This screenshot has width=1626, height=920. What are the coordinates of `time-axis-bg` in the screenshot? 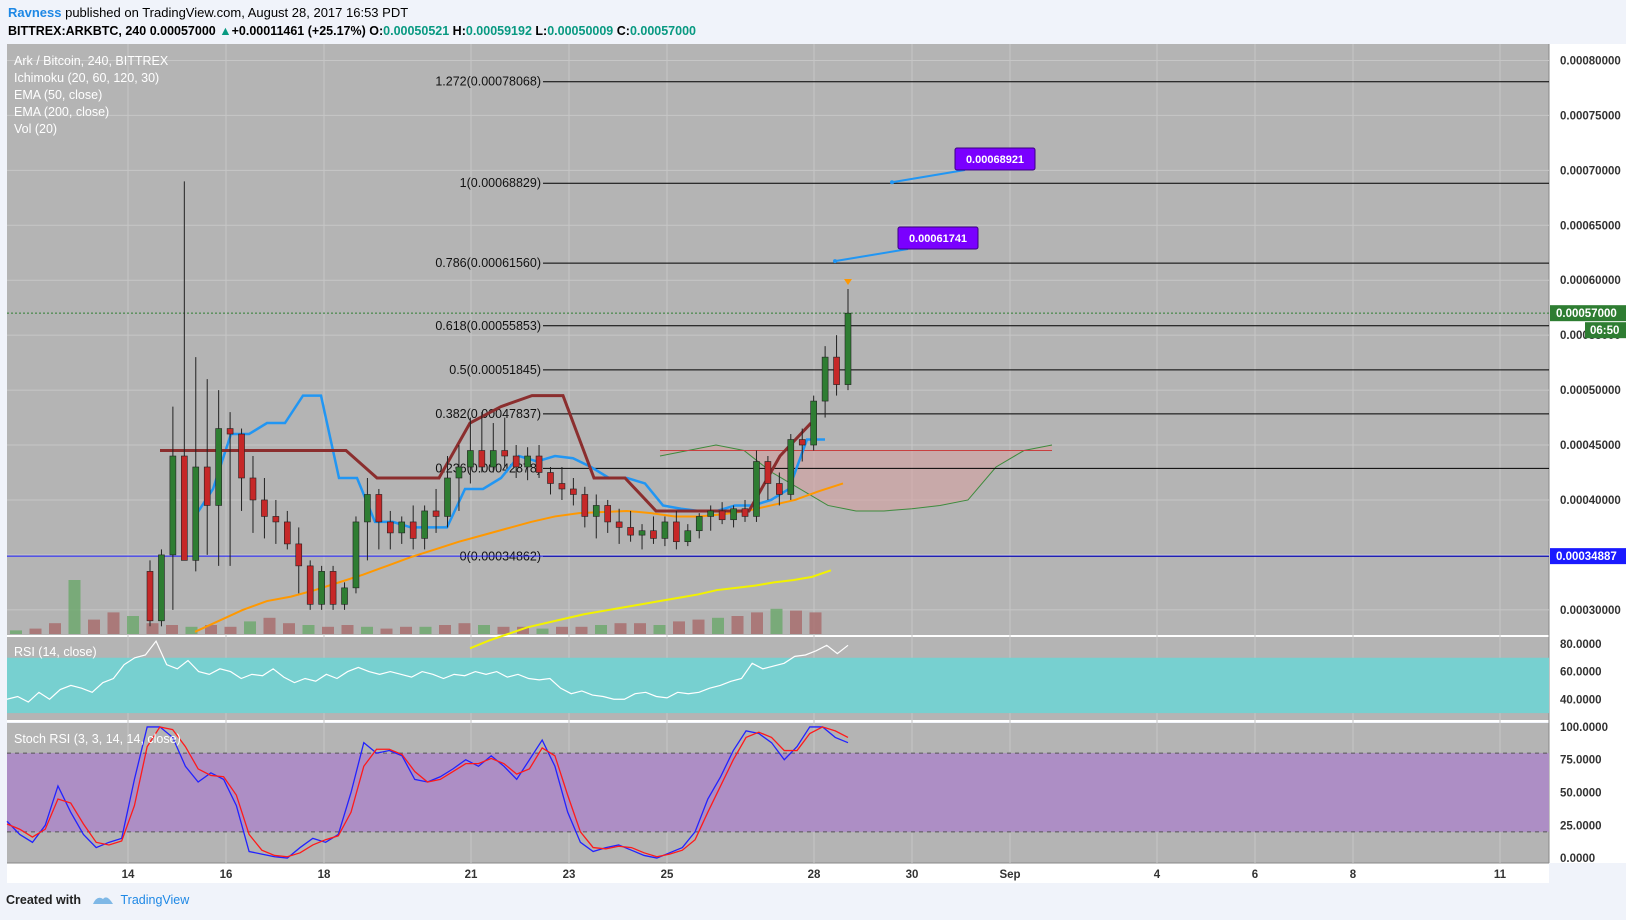 It's located at (778, 873).